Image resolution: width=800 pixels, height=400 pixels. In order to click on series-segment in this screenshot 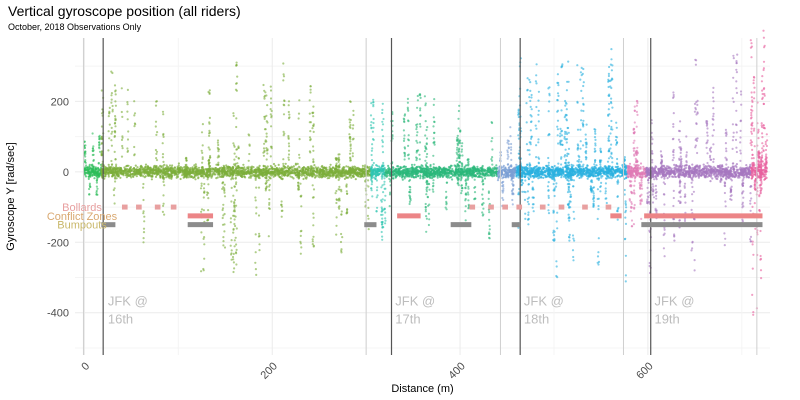, I will do `click(93, 164)`.